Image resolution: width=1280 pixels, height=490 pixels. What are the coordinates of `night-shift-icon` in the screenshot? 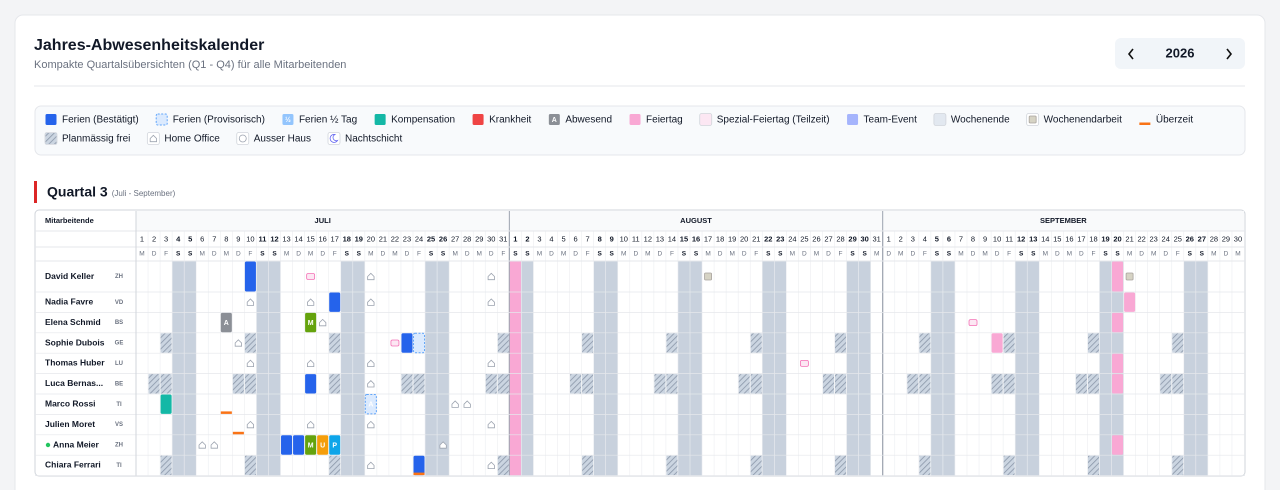 It's located at (334, 138).